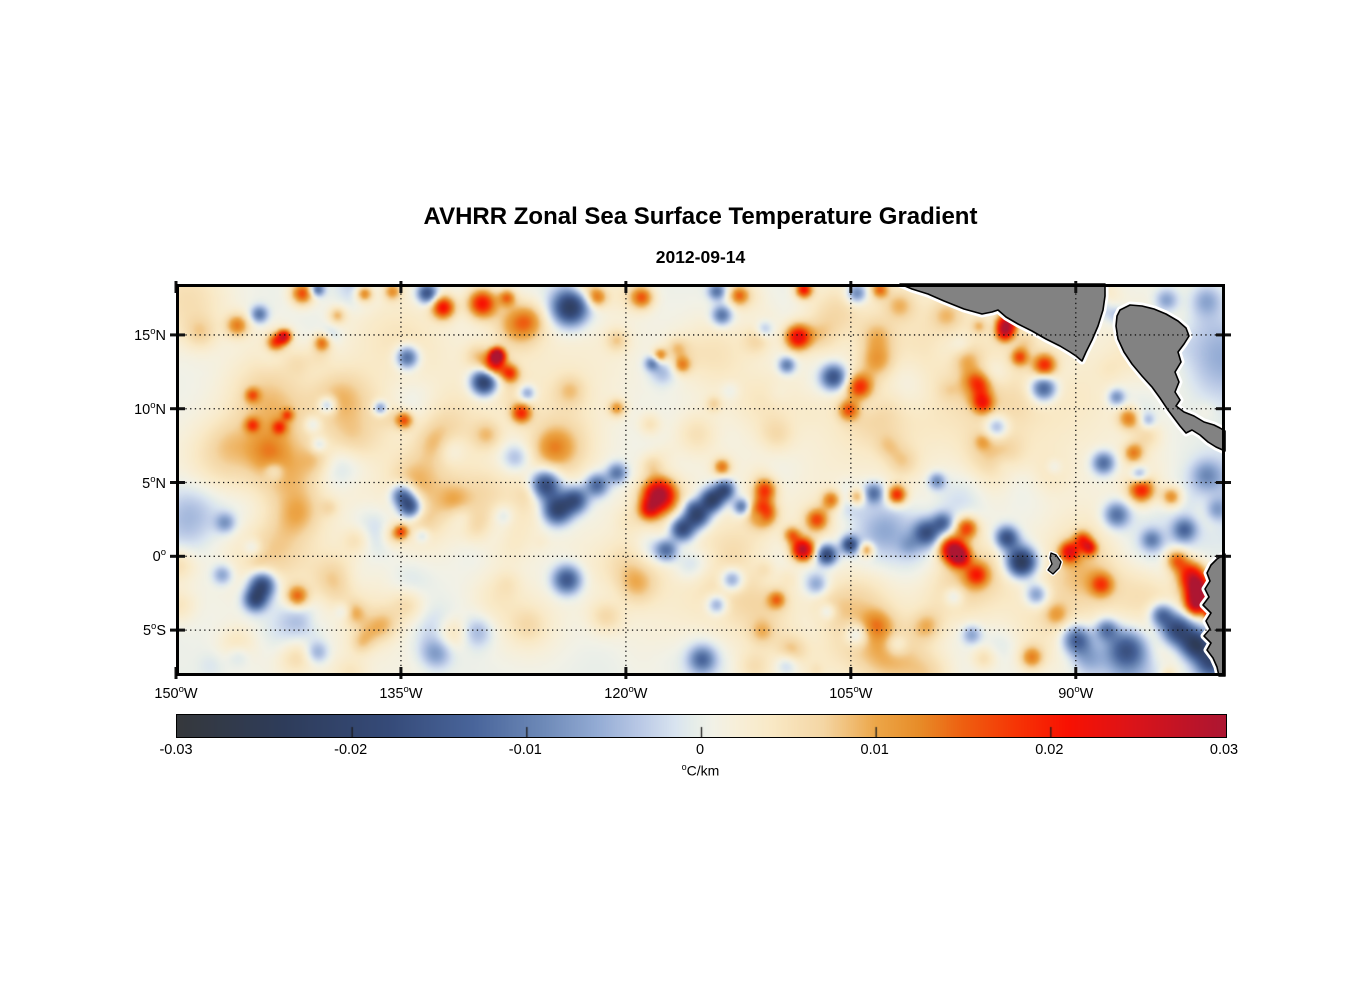  What do you see at coordinates (351, 750) in the screenshot?
I see `colorbar-tick--0.02: -0.02` at bounding box center [351, 750].